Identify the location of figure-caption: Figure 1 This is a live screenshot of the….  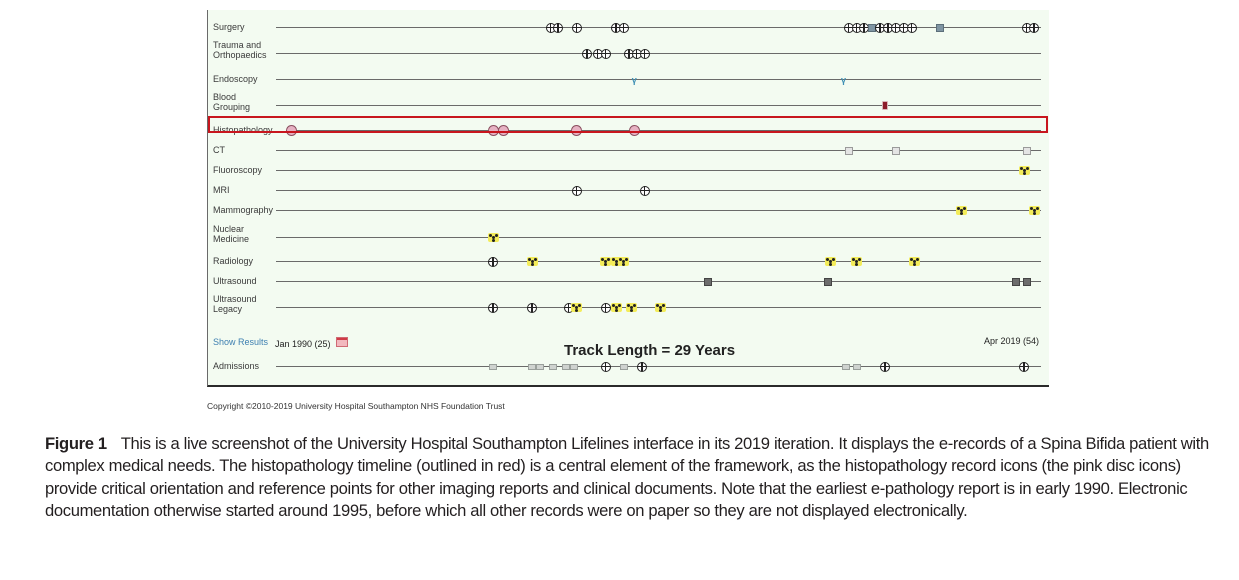
(630, 478).